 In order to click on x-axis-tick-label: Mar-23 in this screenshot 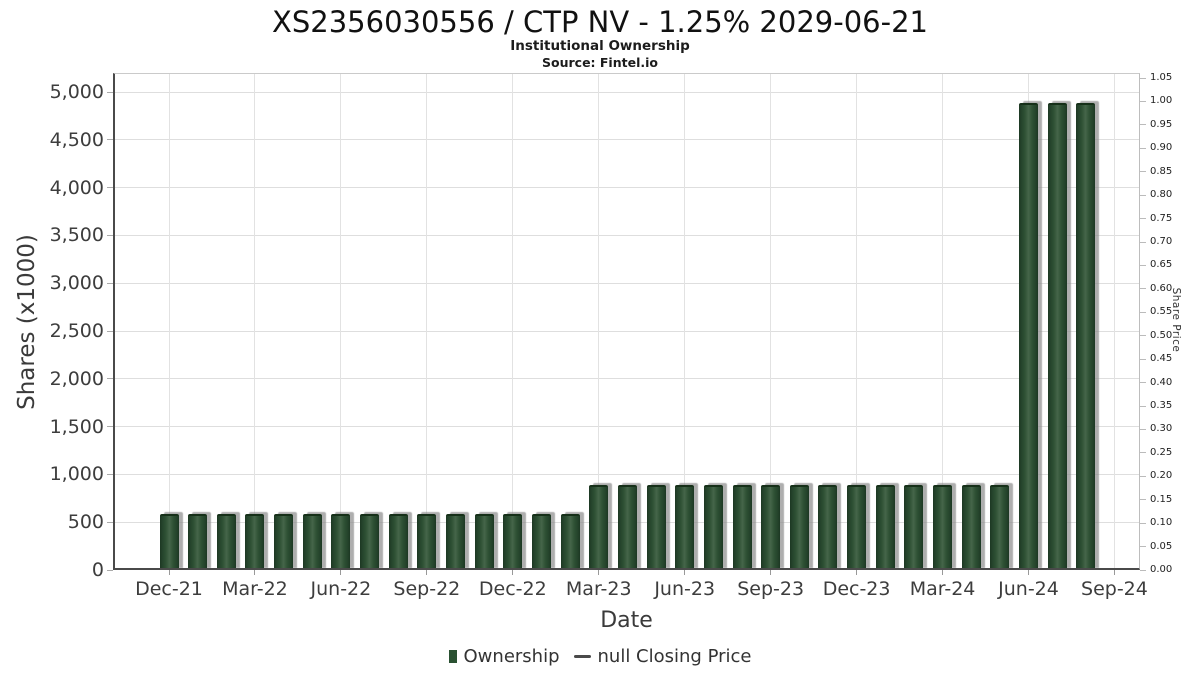, I will do `click(598, 589)`.